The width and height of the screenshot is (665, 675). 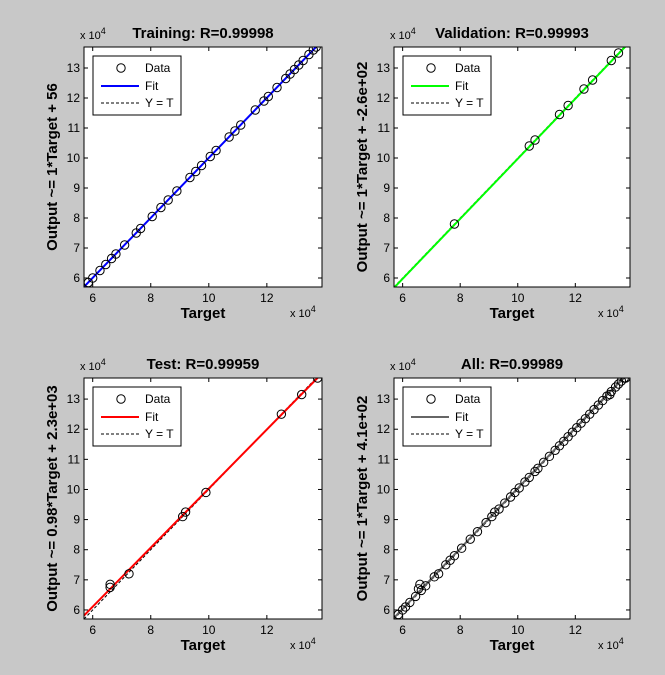 What do you see at coordinates (74, 158) in the screenshot?
I see `y-tick-label: 10` at bounding box center [74, 158].